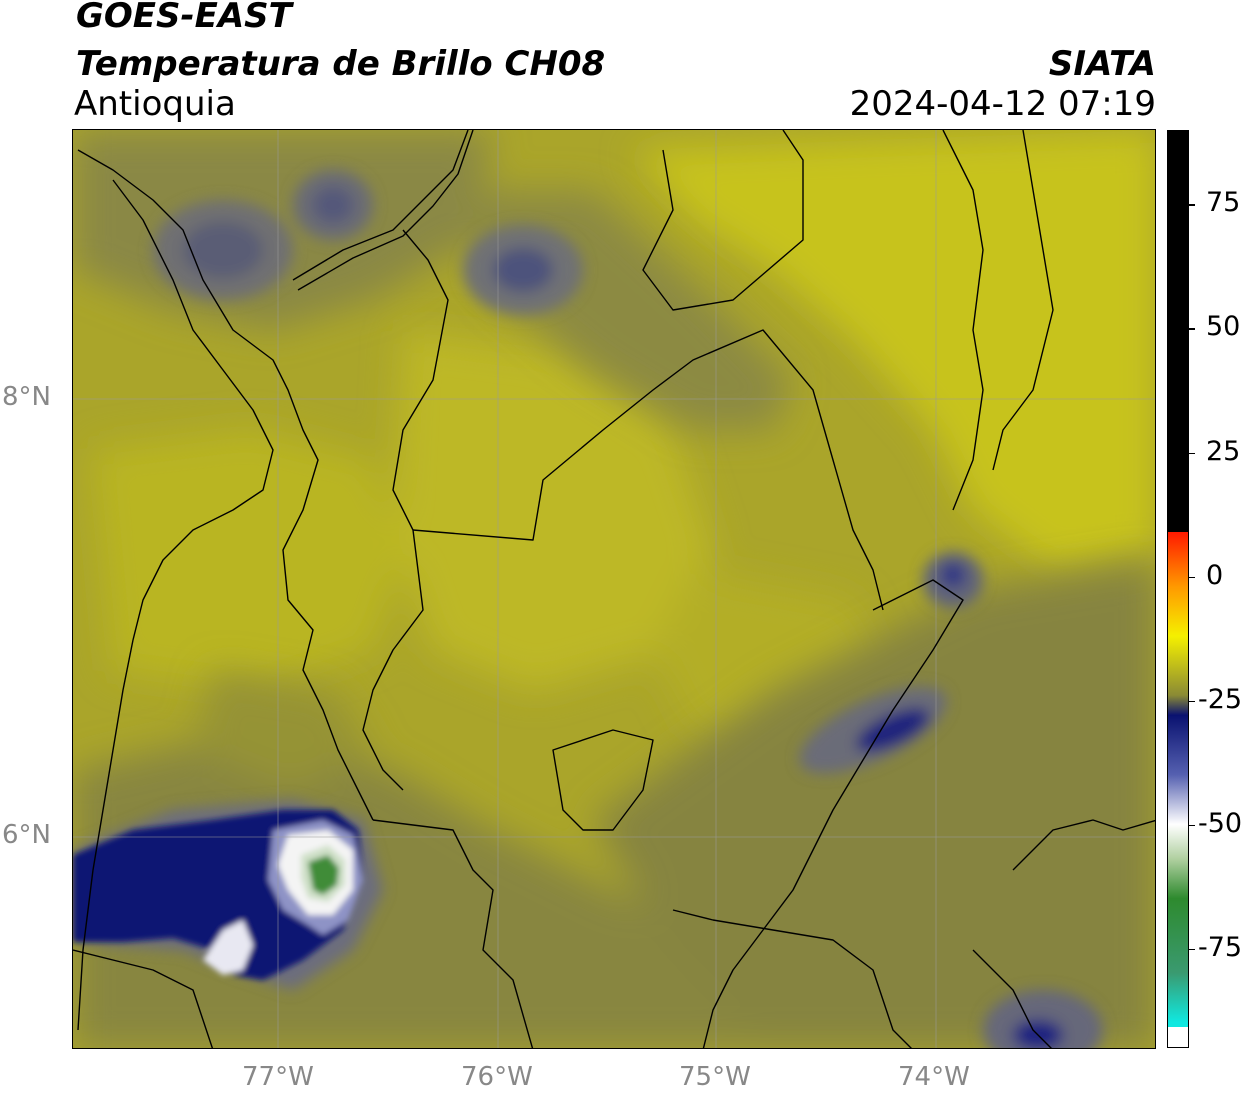  I want to click on lon-label-75w: 75°W, so click(715, 1077).